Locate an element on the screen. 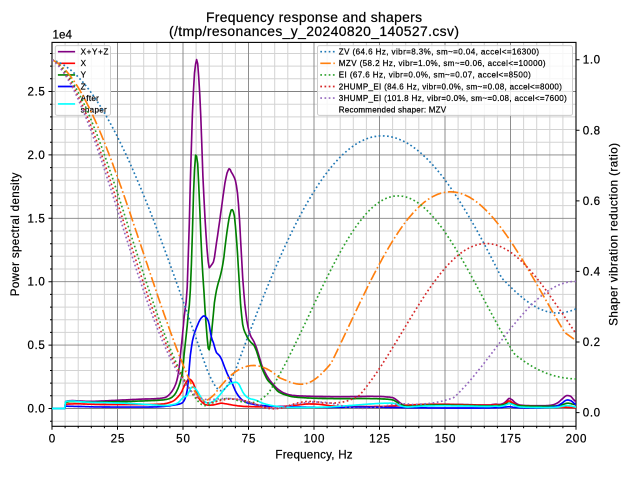 This screenshot has width=628, height=477. svg-text: 0.2 is located at coordinates (591, 342).